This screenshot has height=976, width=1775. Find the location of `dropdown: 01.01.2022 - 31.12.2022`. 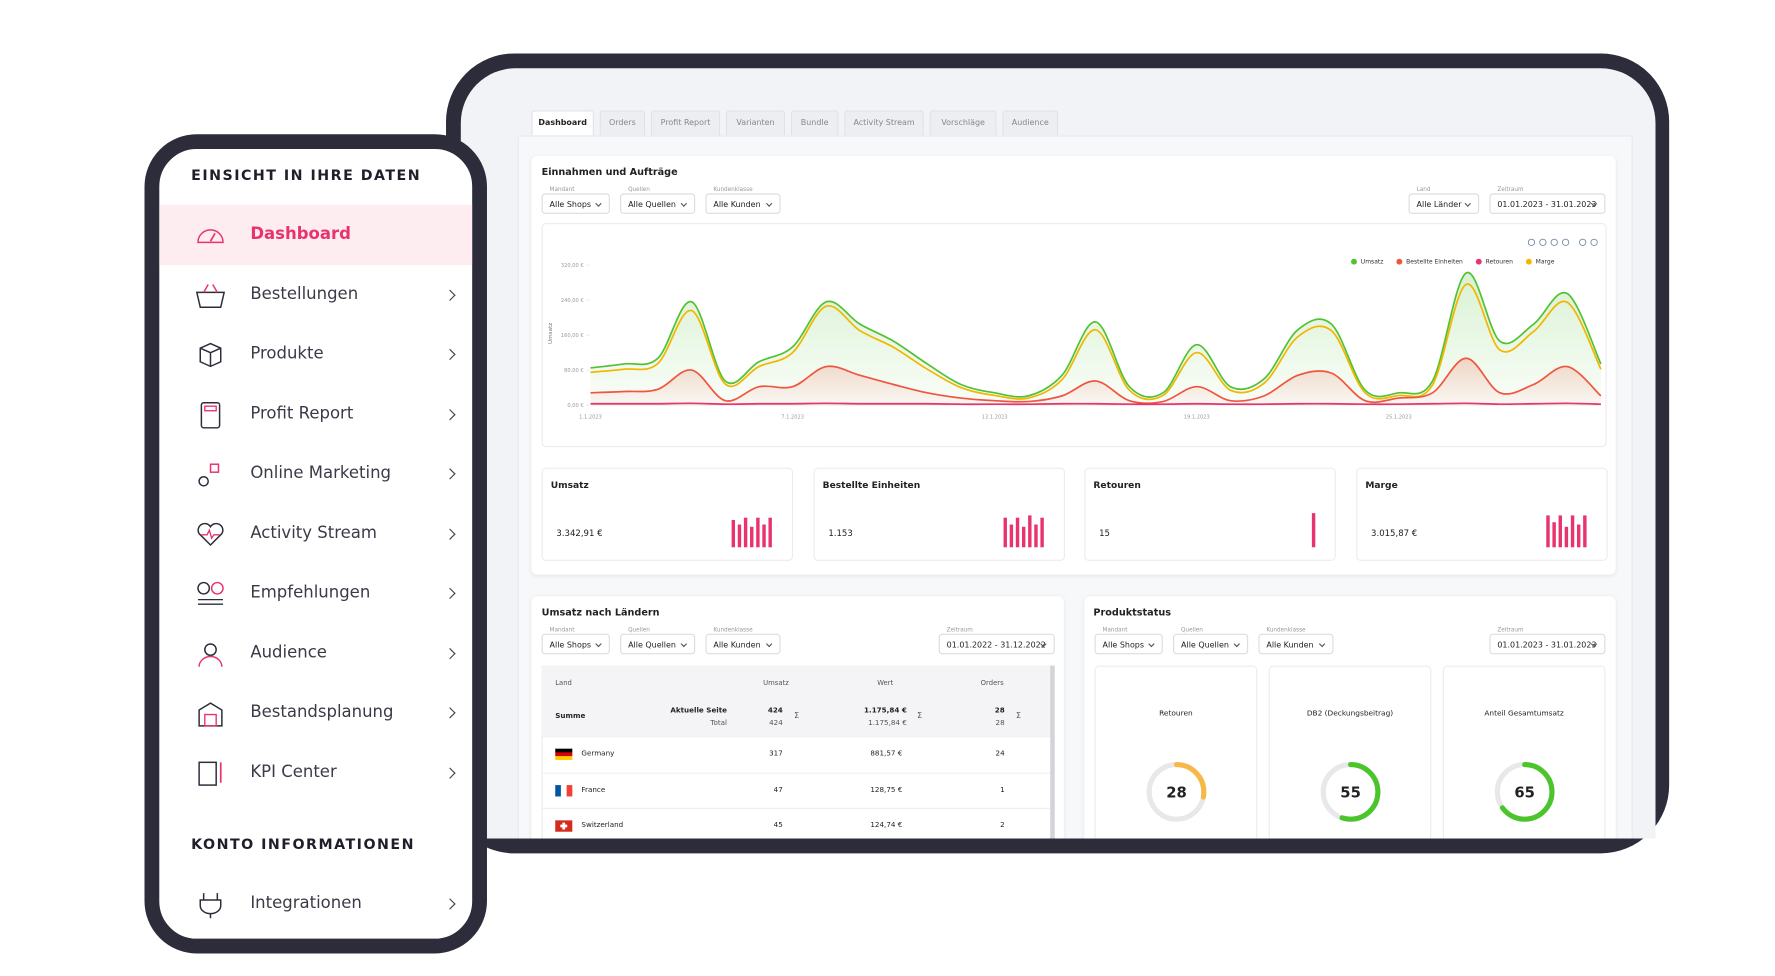

dropdown: 01.01.2022 - 31.12.2022 is located at coordinates (996, 644).